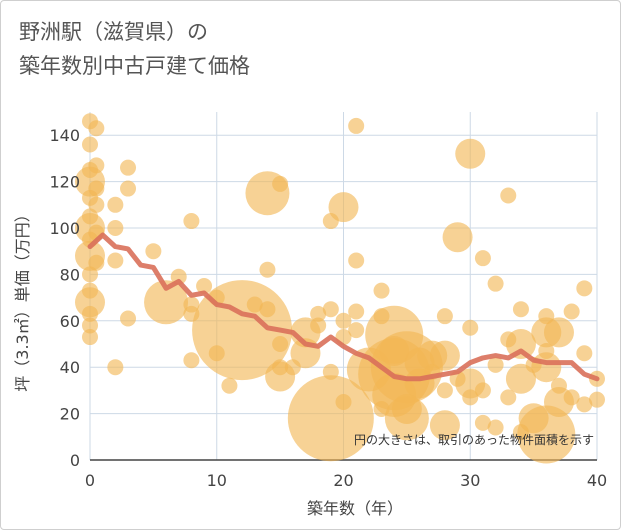 Image resolution: width=621 pixels, height=530 pixels. Describe the element at coordinates (113, 32) in the screenshot. I see `chart-title-line-1: 野洲駅（滋賀県）の` at that location.